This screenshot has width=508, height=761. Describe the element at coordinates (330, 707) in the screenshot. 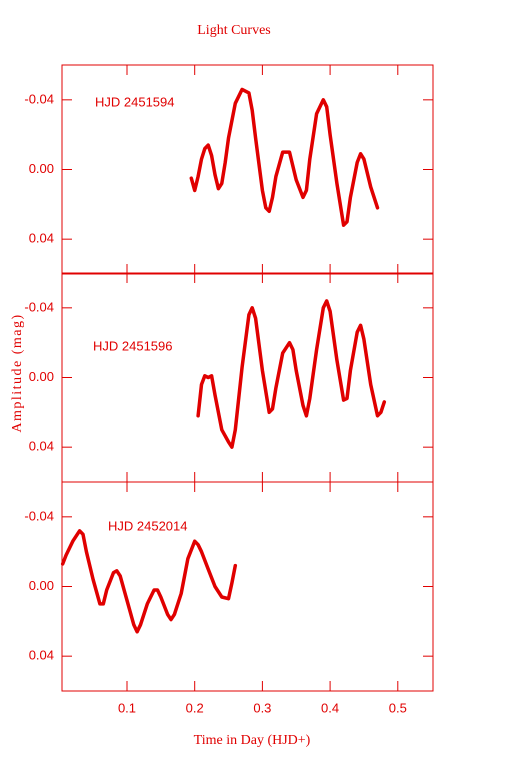

I see `x-tick-label: 0.4` at that location.